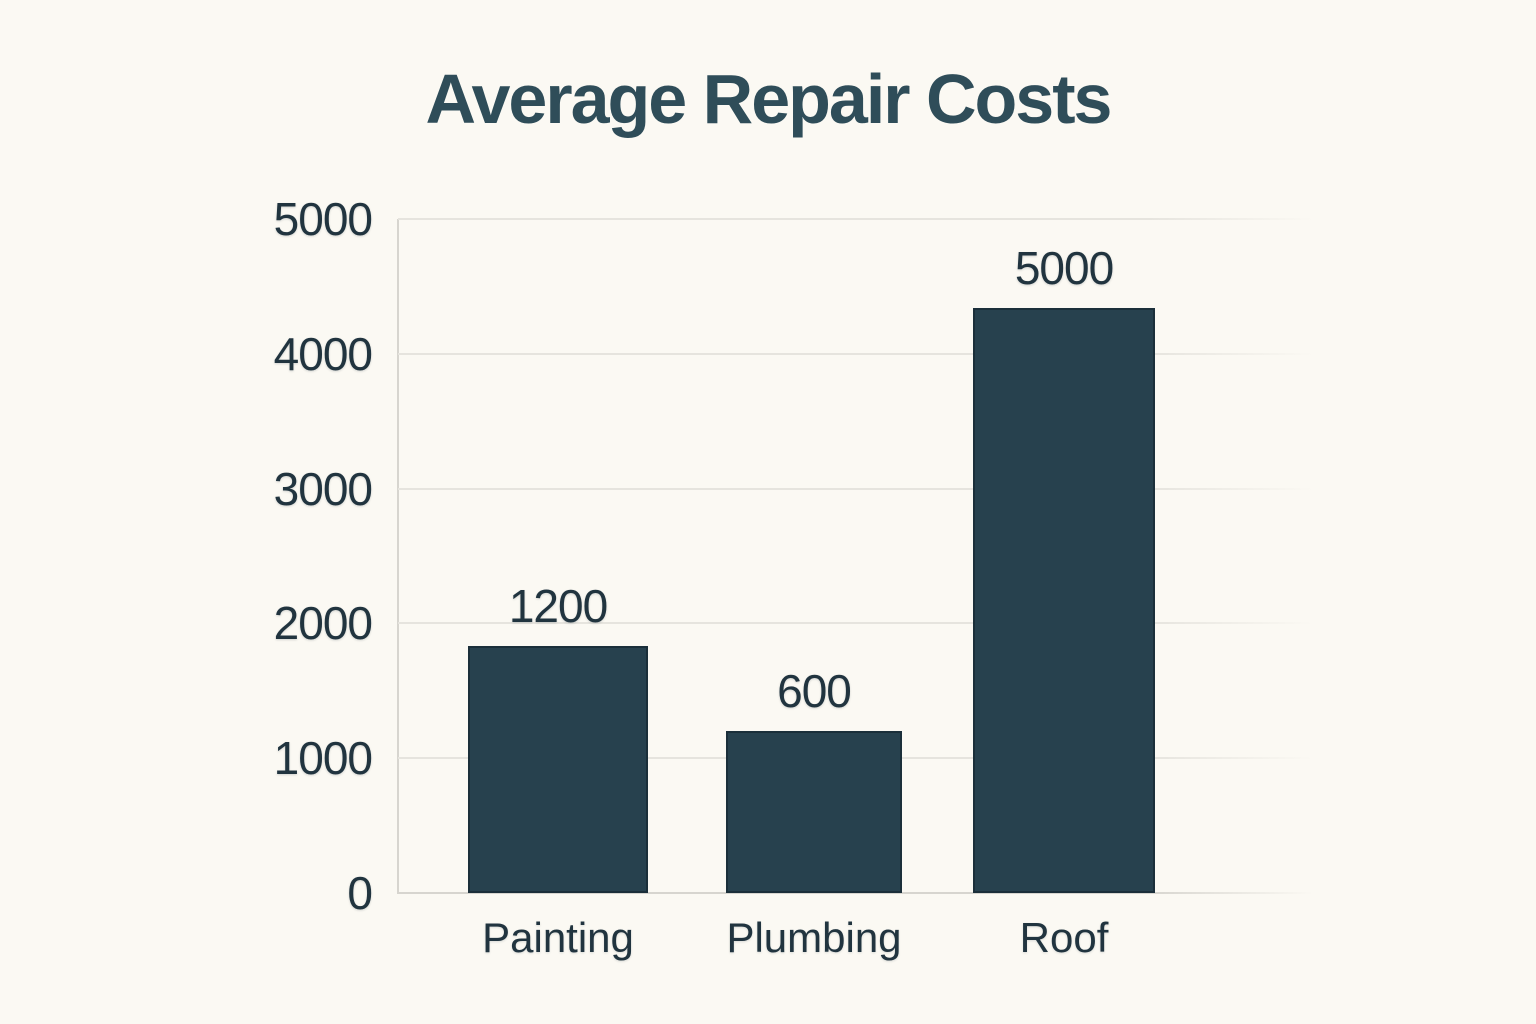  Describe the element at coordinates (398, 556) in the screenshot. I see `y-axis-line` at that location.